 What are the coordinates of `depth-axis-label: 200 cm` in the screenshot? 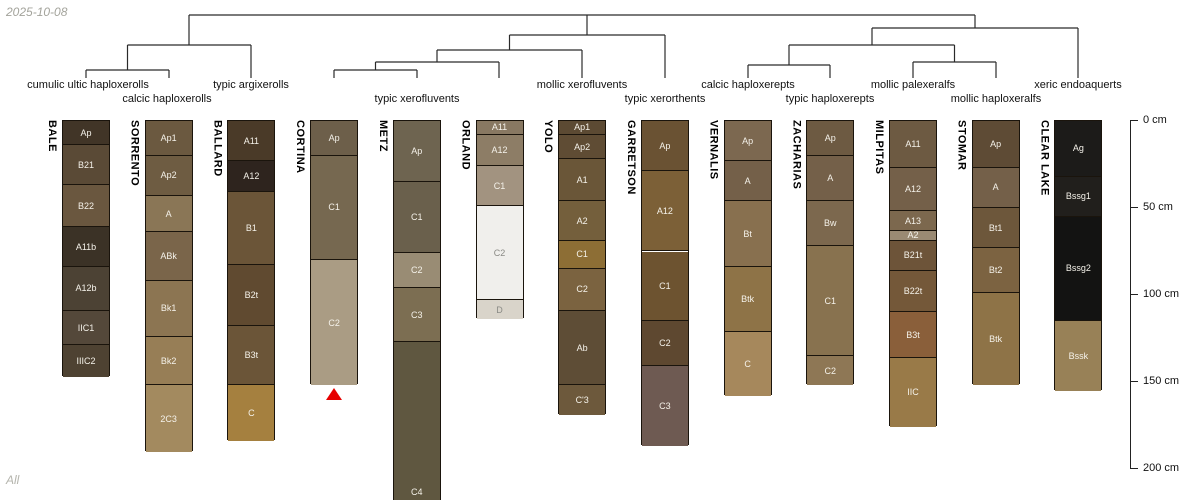 It's located at (1161, 468).